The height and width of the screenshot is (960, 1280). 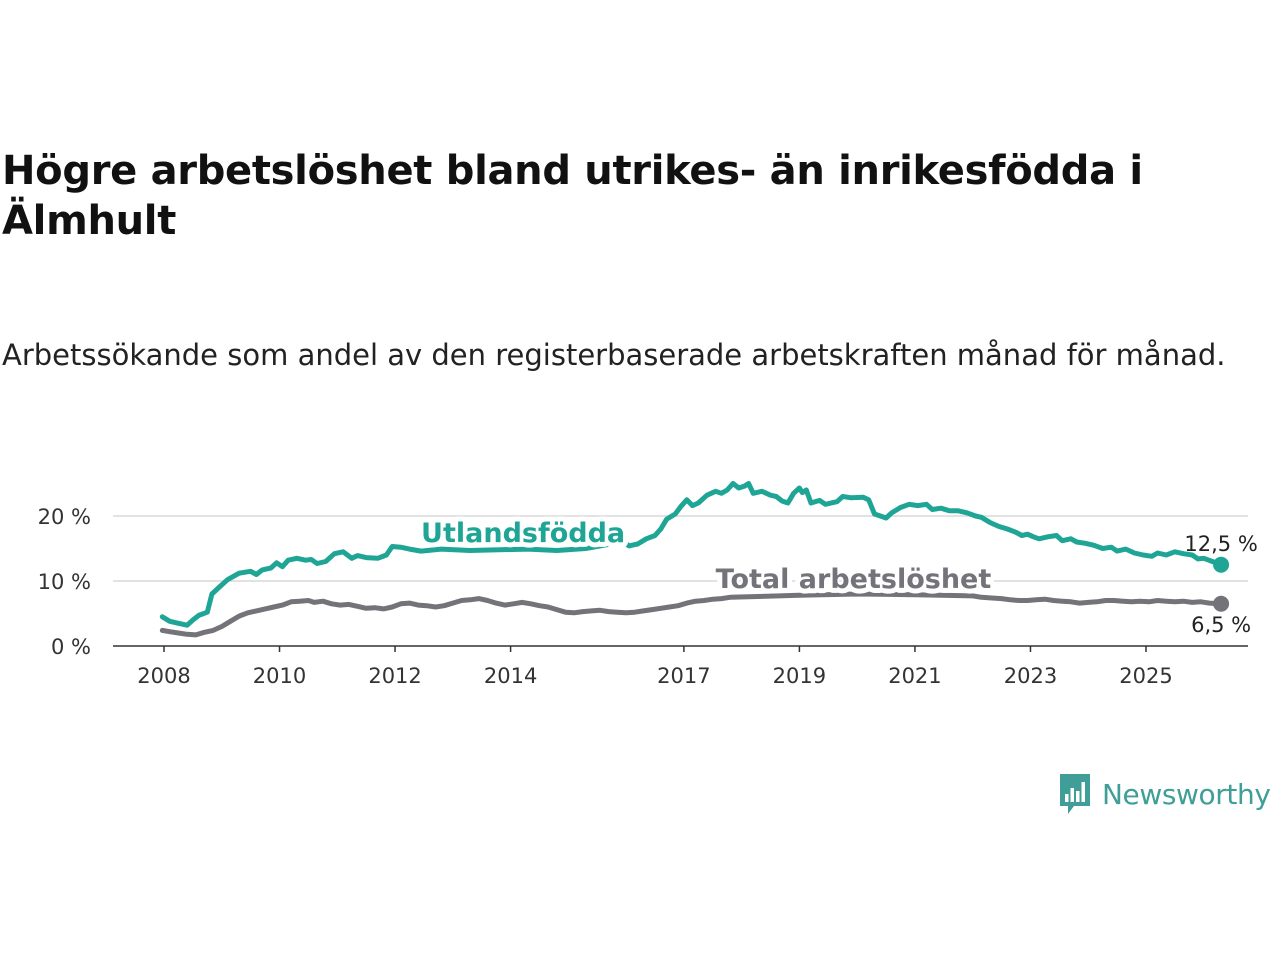 I want to click on newsworthy-bar-chart-icon, so click(x=1075, y=794).